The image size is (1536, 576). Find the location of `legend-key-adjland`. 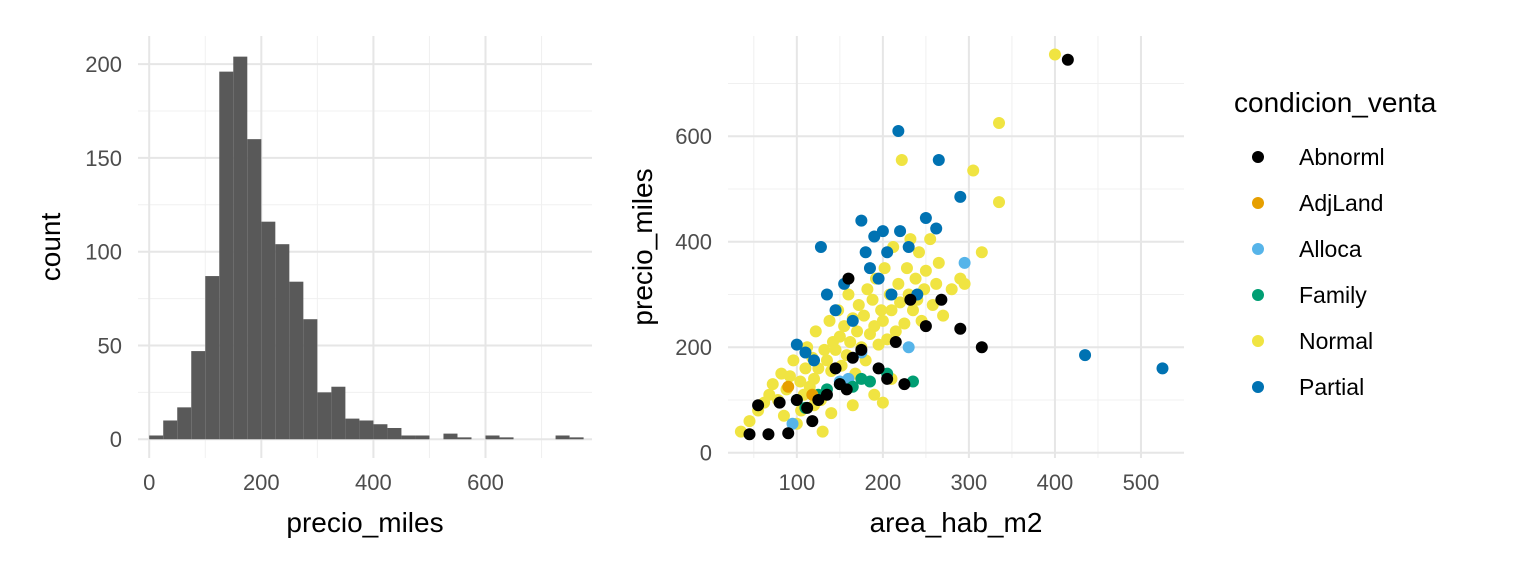

legend-key-adjland is located at coordinates (1258, 203).